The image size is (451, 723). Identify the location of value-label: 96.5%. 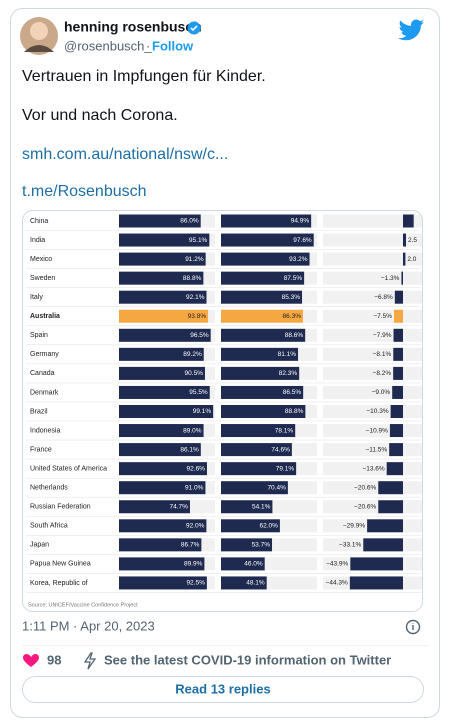
(199, 335).